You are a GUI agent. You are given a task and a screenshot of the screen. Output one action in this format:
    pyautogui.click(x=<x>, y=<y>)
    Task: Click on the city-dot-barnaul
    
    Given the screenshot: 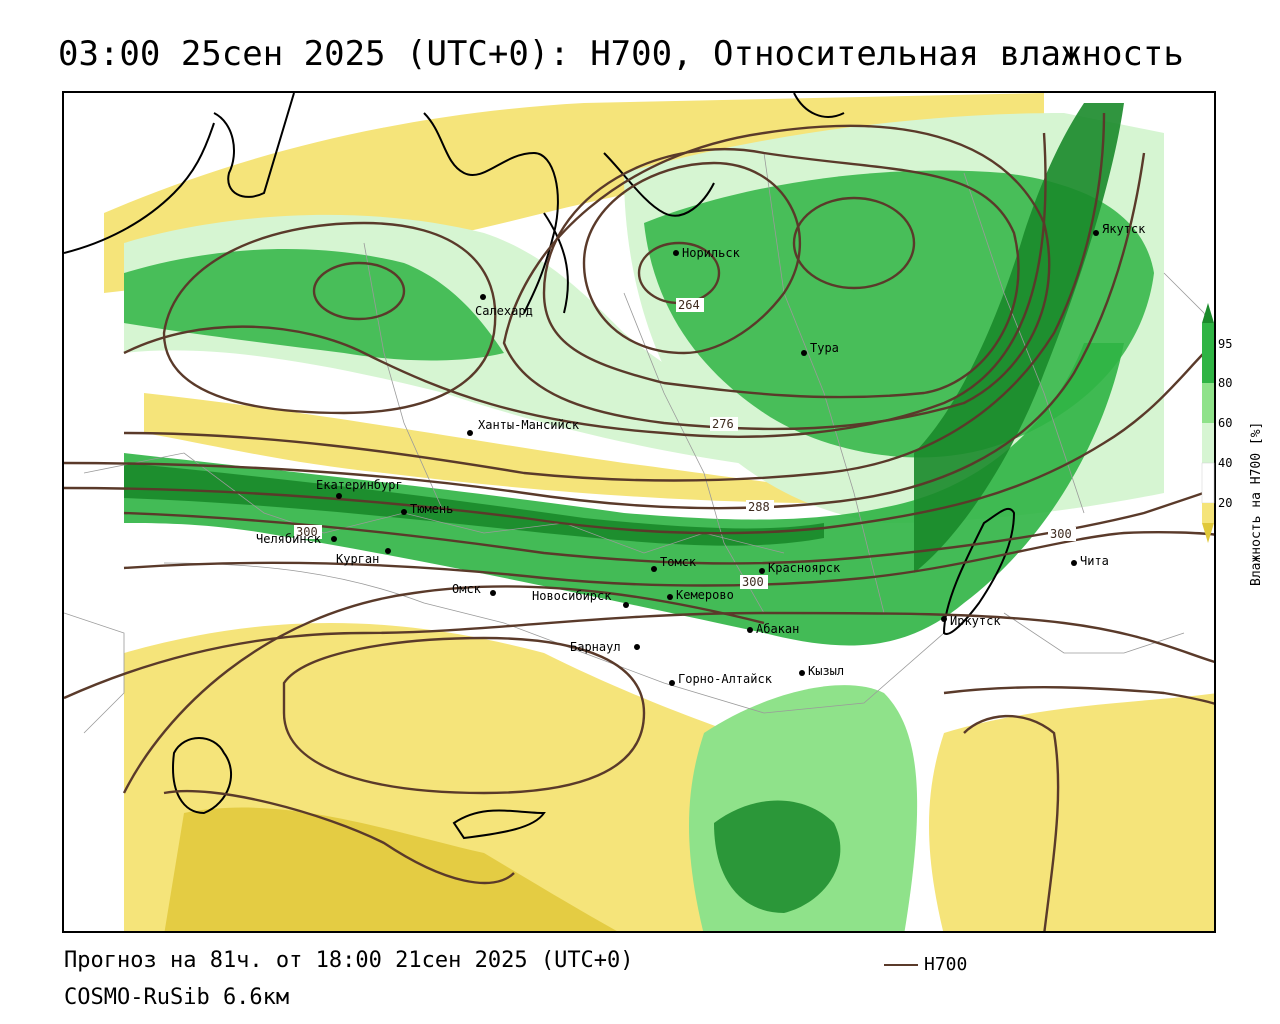 What is the action you would take?
    pyautogui.click(x=637, y=647)
    